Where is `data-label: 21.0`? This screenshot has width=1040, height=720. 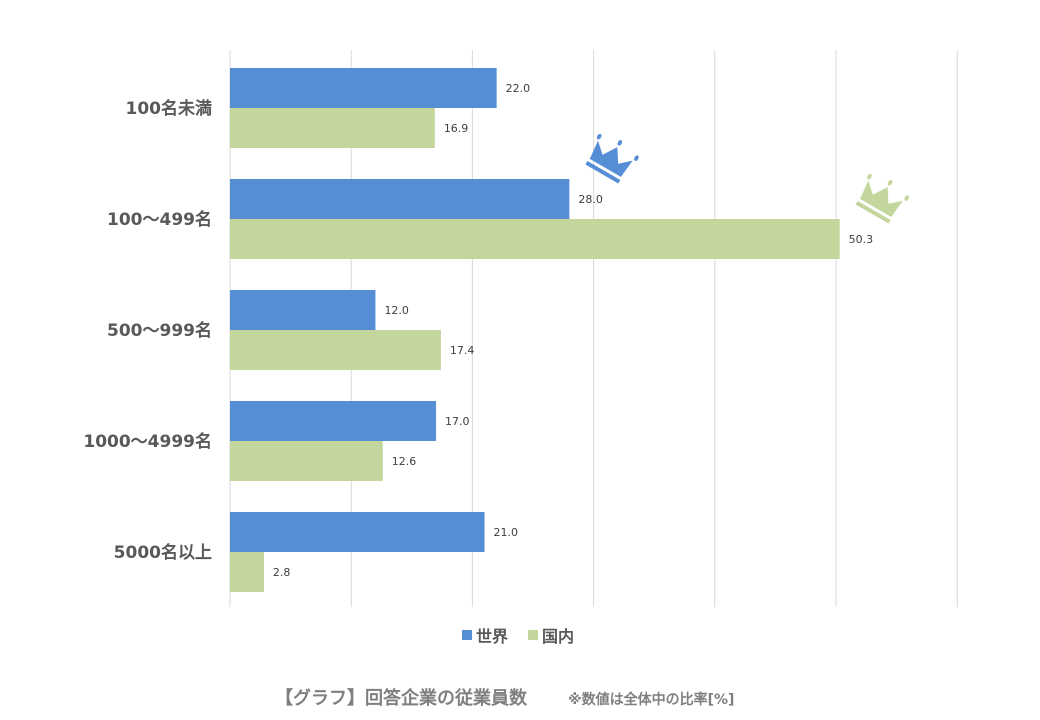
data-label: 21.0 is located at coordinates (506, 532).